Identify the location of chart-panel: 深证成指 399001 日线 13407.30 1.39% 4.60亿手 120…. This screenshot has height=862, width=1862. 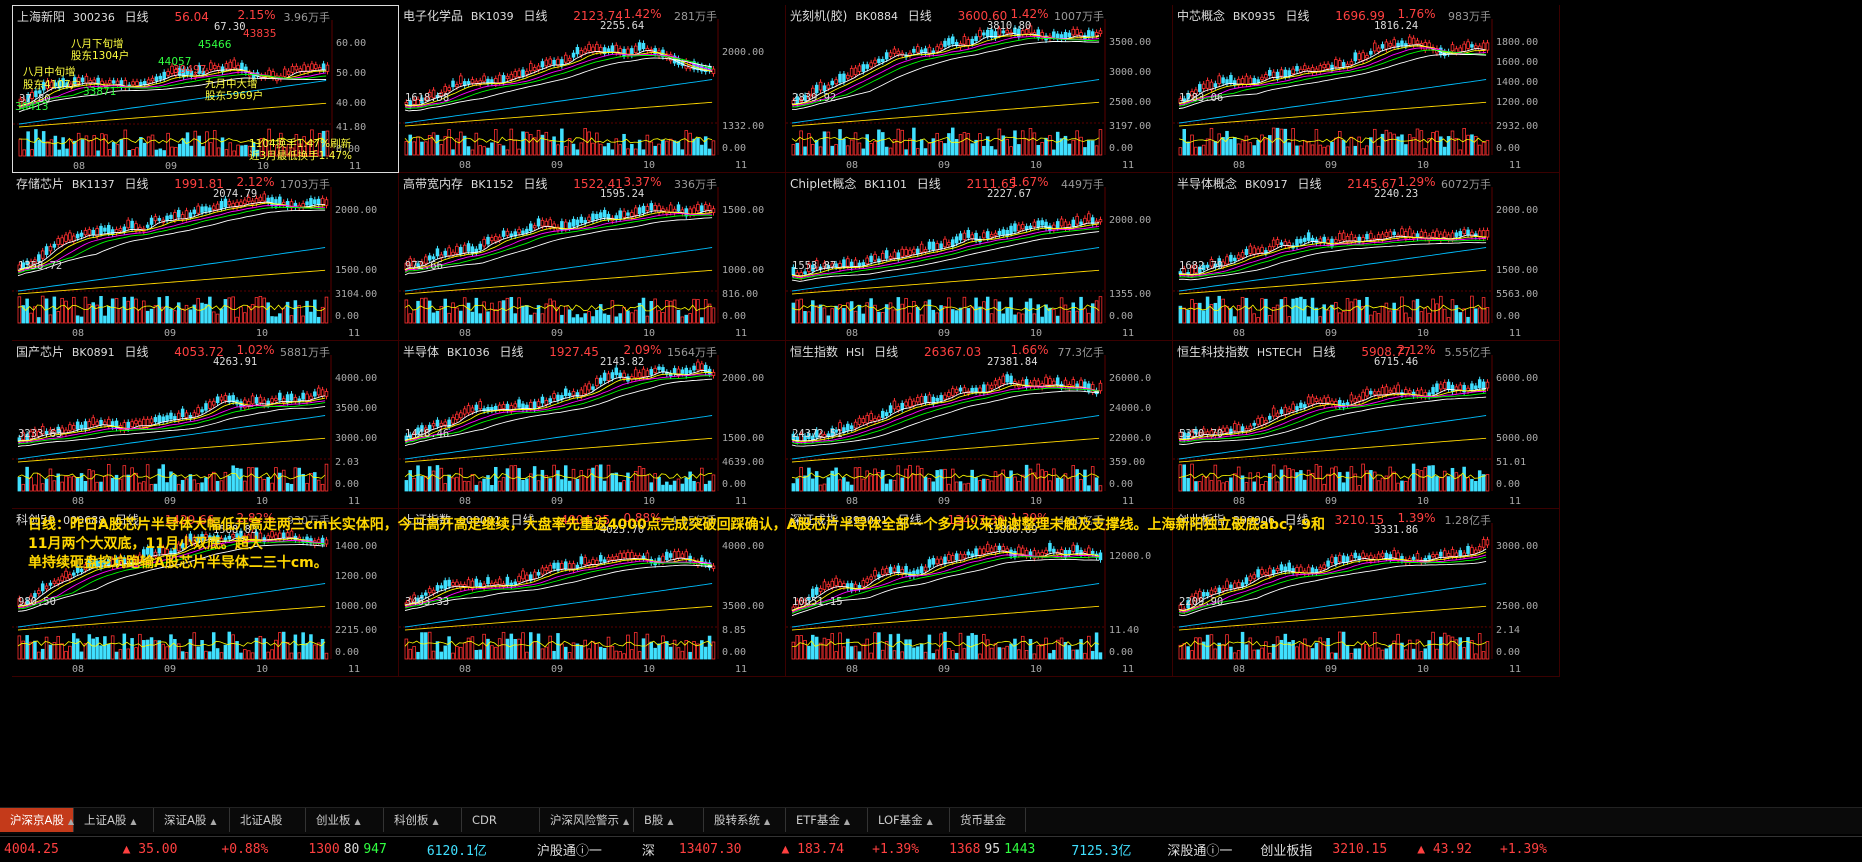
(979, 593).